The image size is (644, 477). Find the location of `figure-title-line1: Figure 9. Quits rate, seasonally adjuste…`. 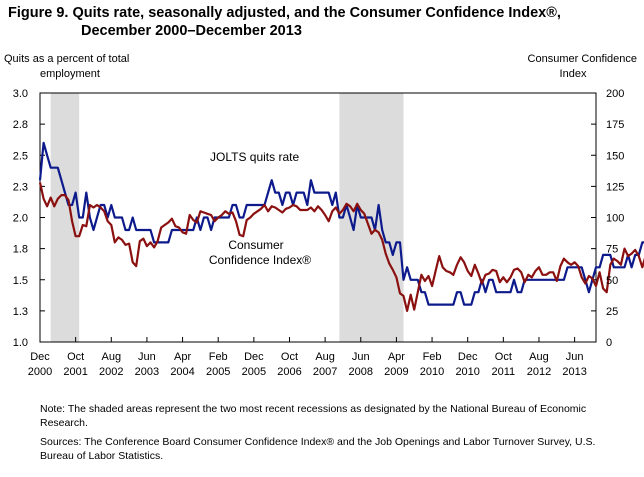

figure-title-line1: Figure 9. Quits rate, seasonally adjuste… is located at coordinates (284, 13).